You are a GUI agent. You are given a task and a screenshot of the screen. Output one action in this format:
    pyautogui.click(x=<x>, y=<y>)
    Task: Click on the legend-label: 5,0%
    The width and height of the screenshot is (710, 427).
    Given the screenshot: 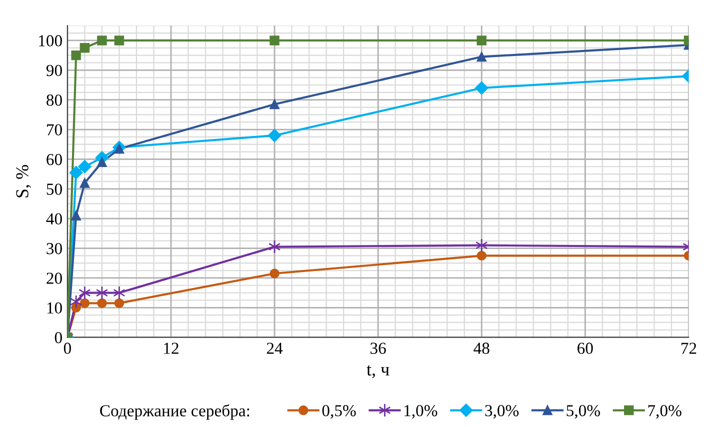 What is the action you would take?
    pyautogui.click(x=583, y=412)
    